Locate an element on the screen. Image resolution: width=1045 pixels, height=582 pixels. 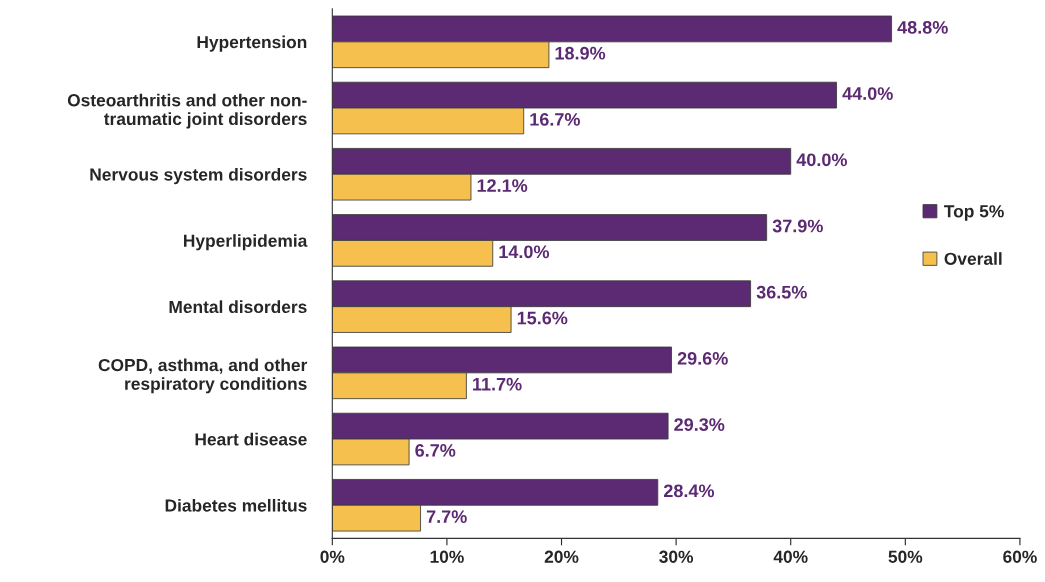
data-label: 37.9% is located at coordinates (797, 226).